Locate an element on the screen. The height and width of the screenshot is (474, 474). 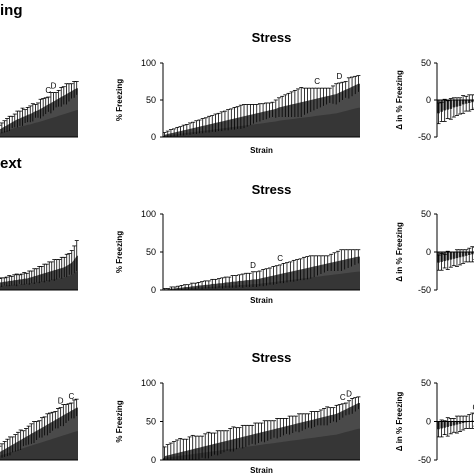
chart-panel-7: DC is located at coordinates (39, 426).